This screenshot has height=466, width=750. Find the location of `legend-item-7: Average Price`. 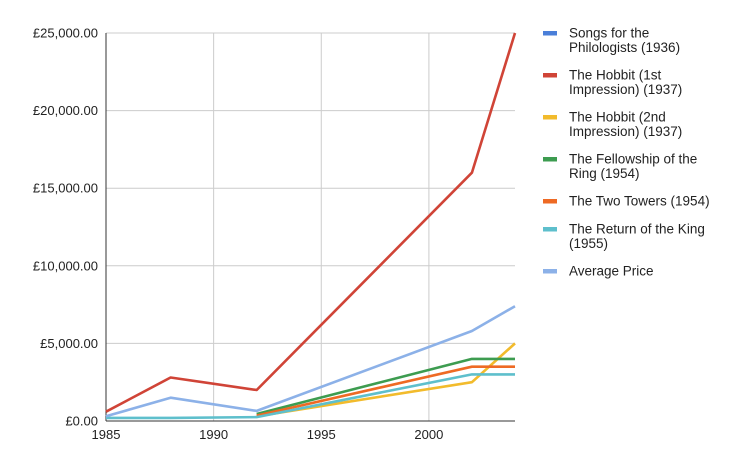

legend-item-7: Average Price is located at coordinates (598, 271).